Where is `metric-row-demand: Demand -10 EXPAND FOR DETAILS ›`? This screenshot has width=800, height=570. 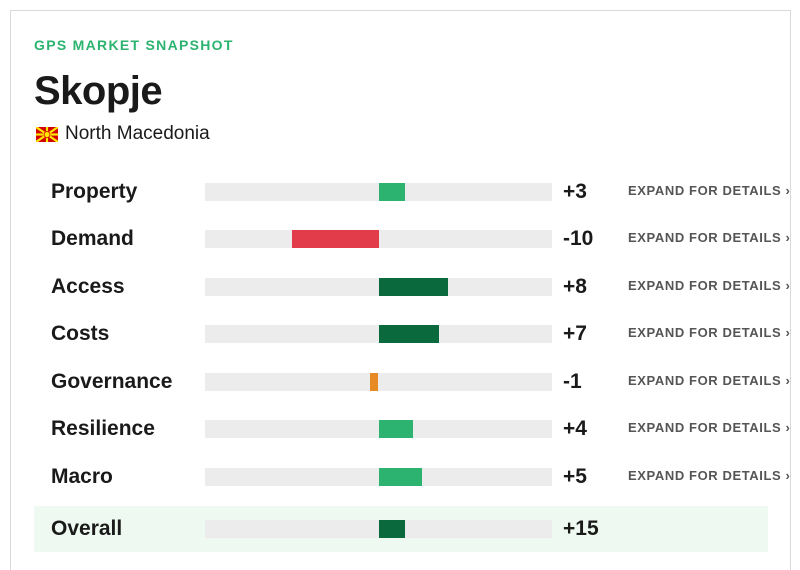 metric-row-demand: Demand -10 EXPAND FOR DETAILS › is located at coordinates (412, 239).